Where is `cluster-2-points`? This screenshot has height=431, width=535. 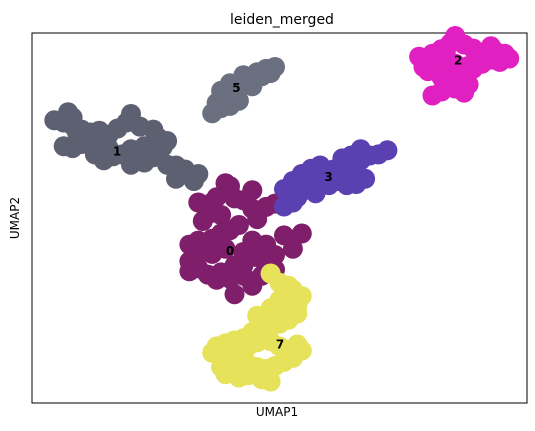
cluster-2-points is located at coordinates (464, 66).